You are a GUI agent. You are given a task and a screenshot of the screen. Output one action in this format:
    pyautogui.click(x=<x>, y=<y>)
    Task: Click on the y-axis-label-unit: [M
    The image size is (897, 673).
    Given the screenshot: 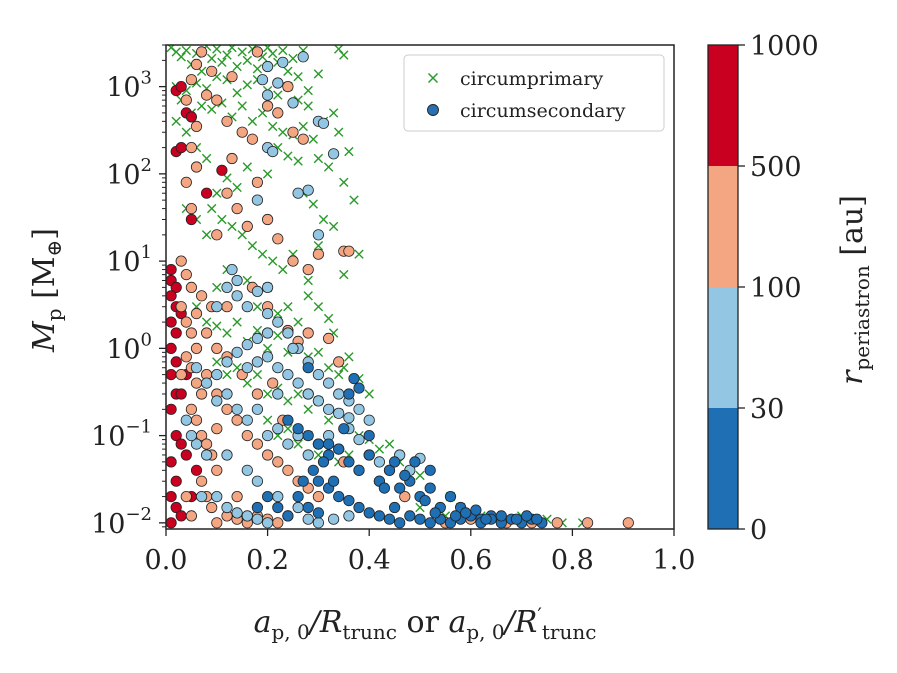 What is the action you would take?
    pyautogui.click(x=44, y=282)
    